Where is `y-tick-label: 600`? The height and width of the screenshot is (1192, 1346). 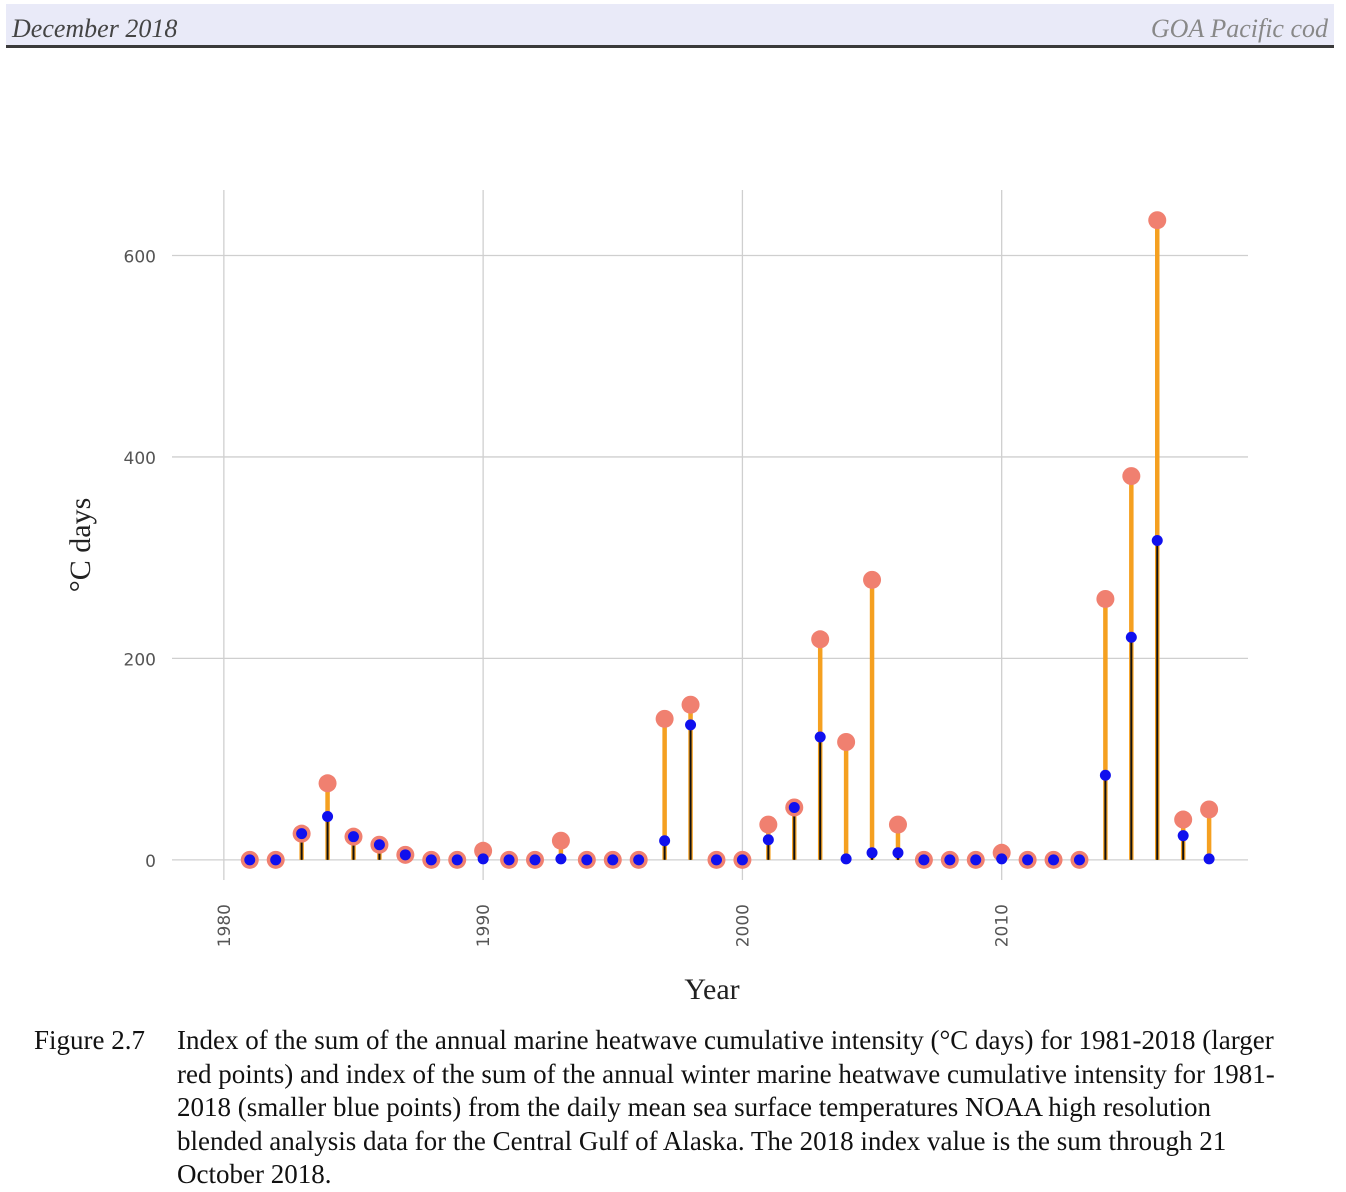 y-tick-label: 600 is located at coordinates (140, 257).